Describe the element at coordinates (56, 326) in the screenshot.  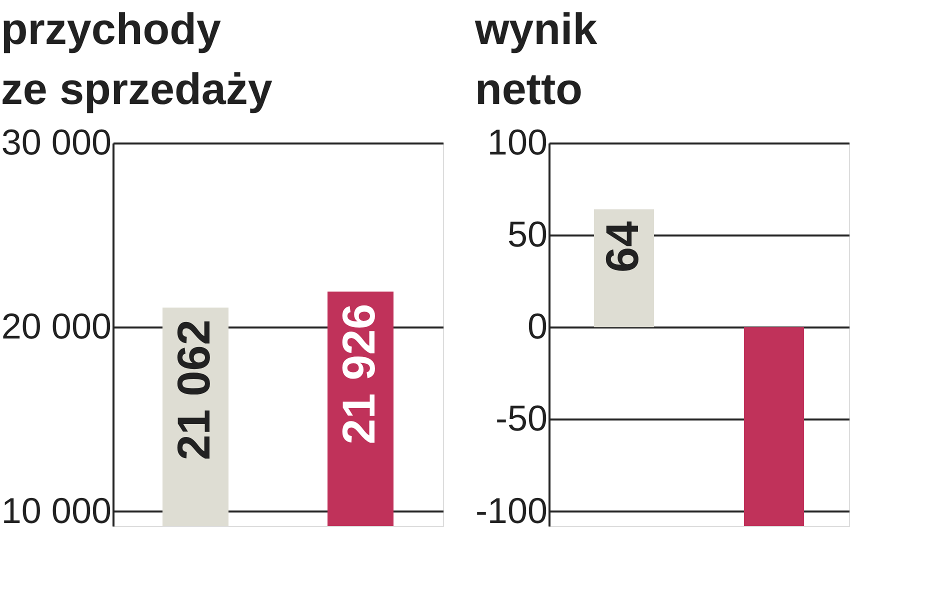
I see `y-tick-label: 20 000` at that location.